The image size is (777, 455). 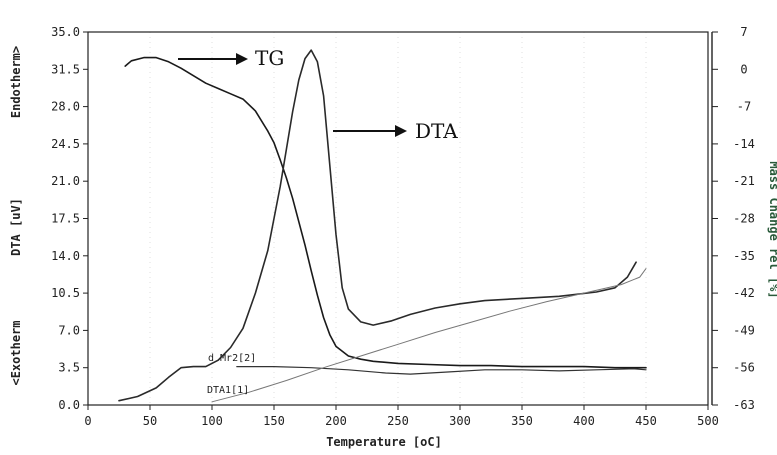 What do you see at coordinates (401, 131) in the screenshot?
I see `dta-arrow-head` at bounding box center [401, 131].